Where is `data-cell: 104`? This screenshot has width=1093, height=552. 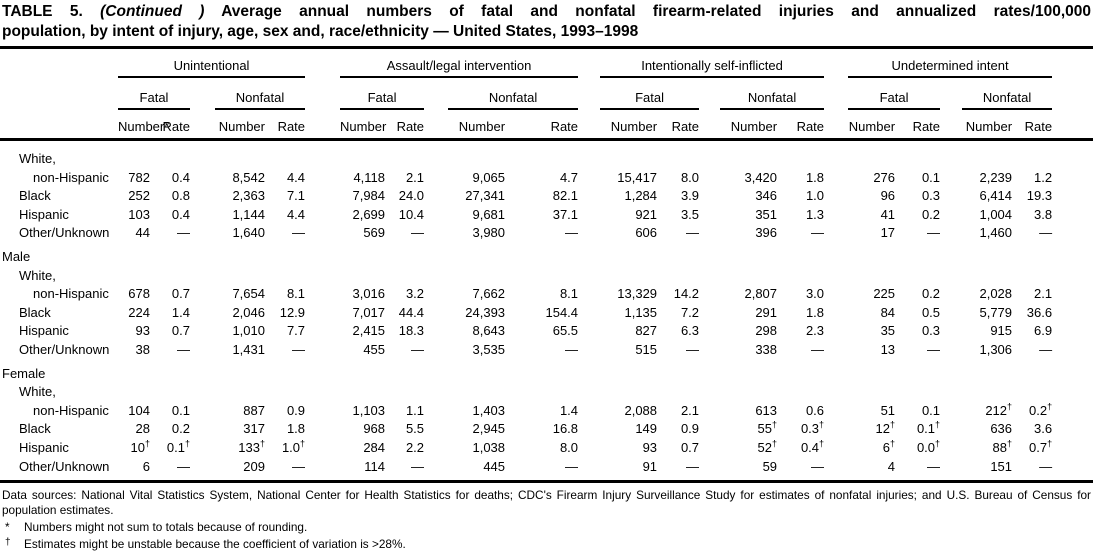 data-cell: 104 is located at coordinates (139, 410).